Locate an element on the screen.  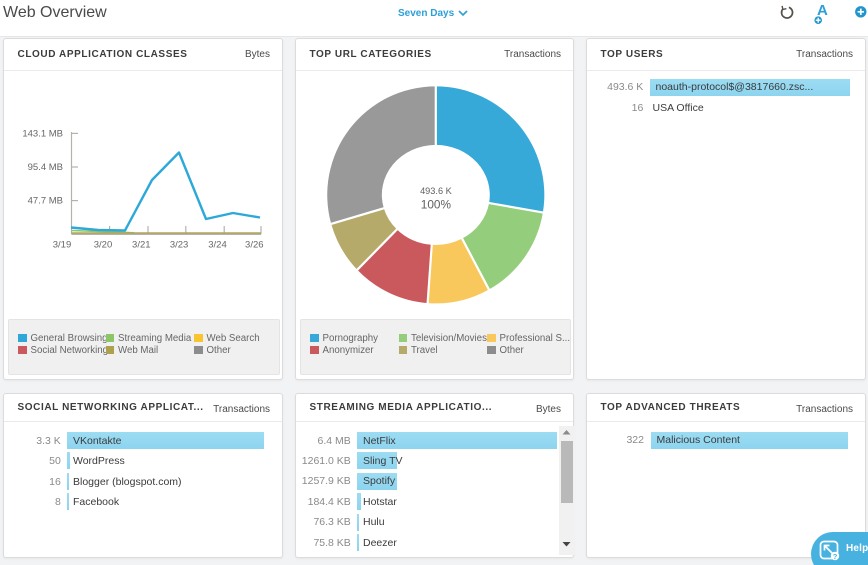
svg-text: 3/20 is located at coordinates (103, 245).